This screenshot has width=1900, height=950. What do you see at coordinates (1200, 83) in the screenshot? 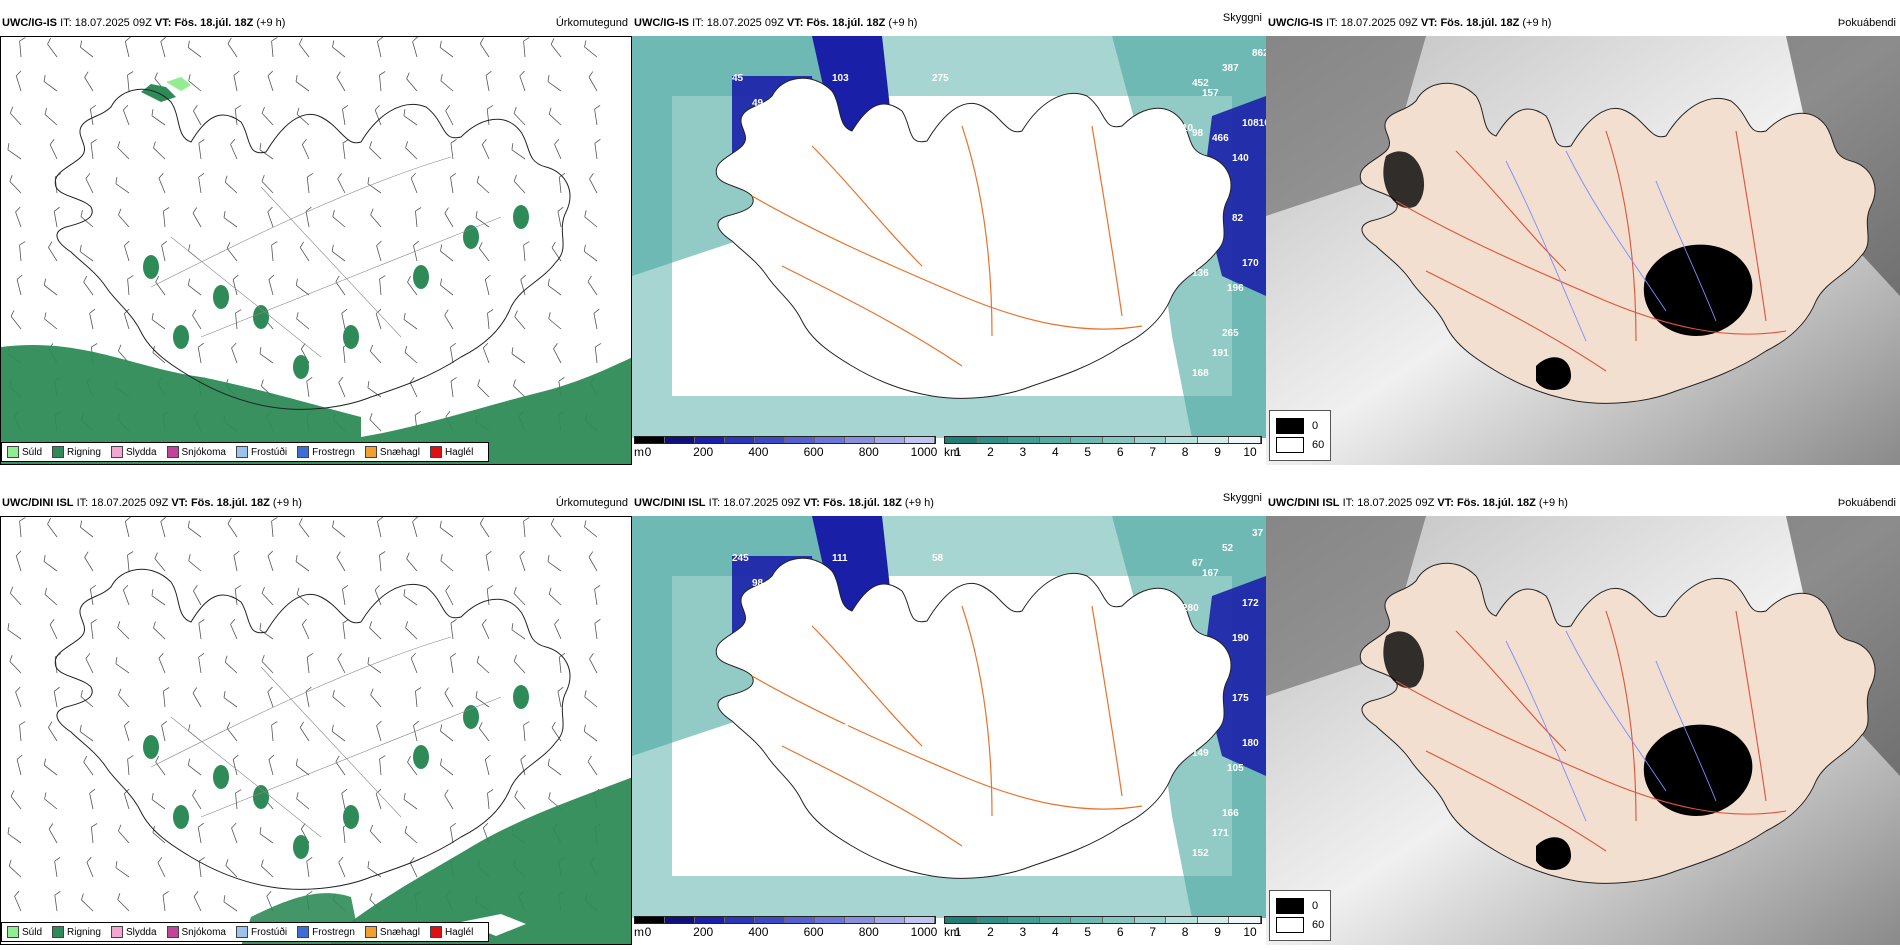
I see `cloud-base-label: 452` at bounding box center [1200, 83].